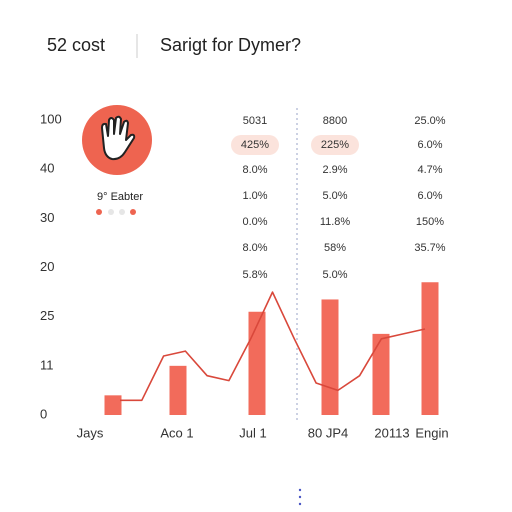  Describe the element at coordinates (255, 121) in the screenshot. I see `table-cell: 5031` at that location.